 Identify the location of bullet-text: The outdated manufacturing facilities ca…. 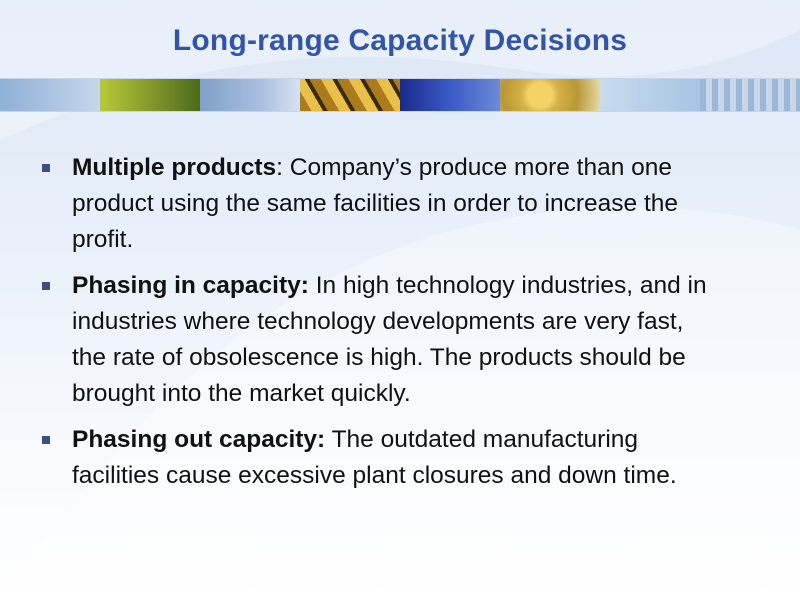
(374, 457).